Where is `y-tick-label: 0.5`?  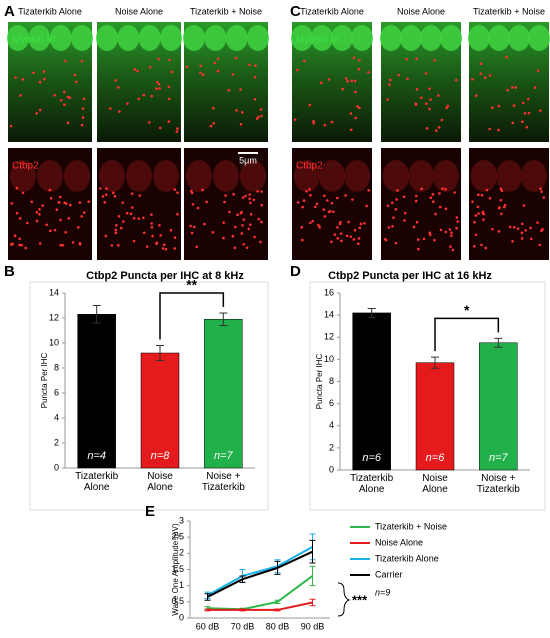
y-tick-label: 0.5 is located at coordinates (177, 601).